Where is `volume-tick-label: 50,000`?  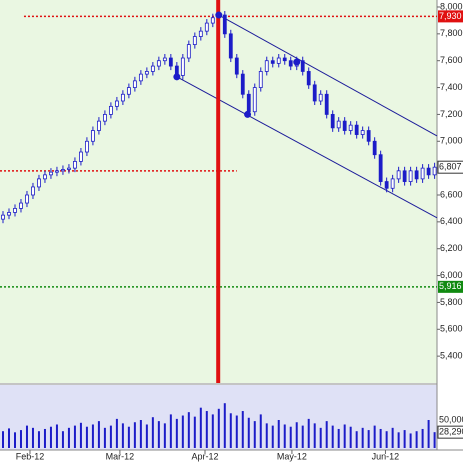
volume-tick-label: 50,000 is located at coordinates (451, 419).